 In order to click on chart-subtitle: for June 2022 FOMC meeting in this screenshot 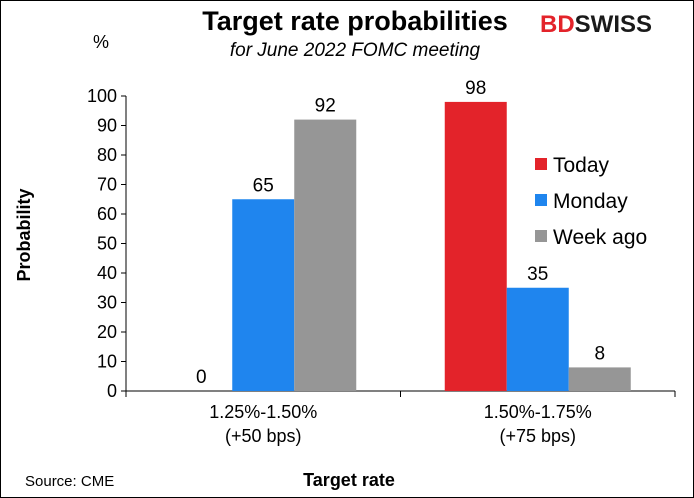, I will do `click(355, 50)`.